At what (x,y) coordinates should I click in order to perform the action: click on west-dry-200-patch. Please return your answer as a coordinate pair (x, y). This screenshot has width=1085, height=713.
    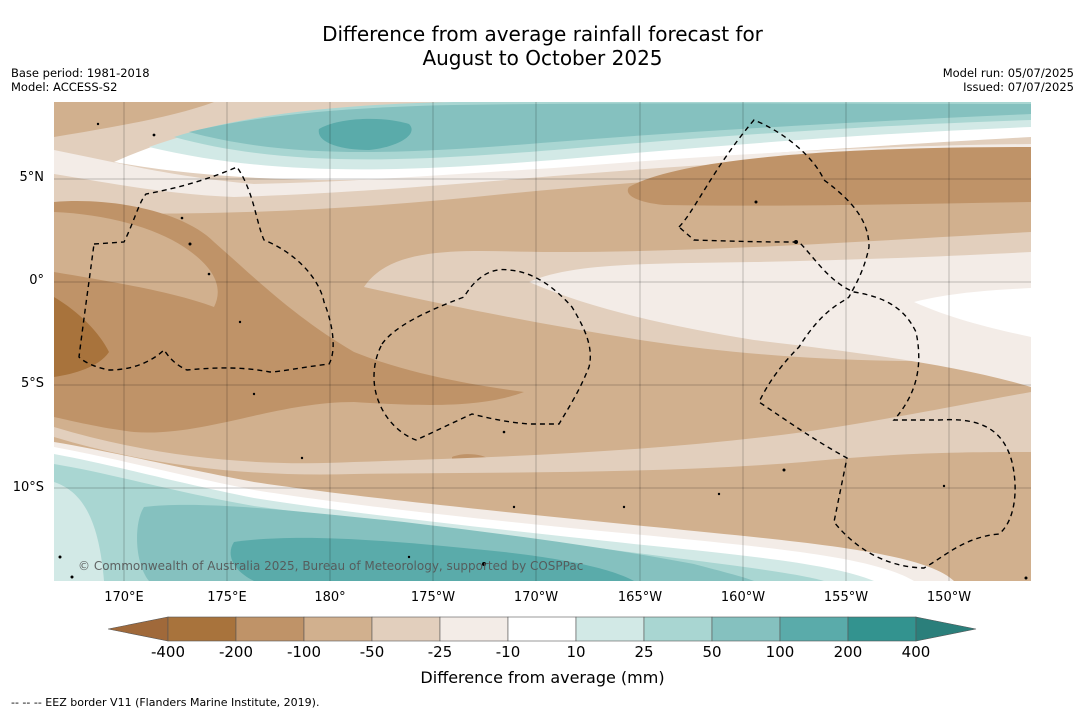
    Looking at the image, I should click on (136, 259).